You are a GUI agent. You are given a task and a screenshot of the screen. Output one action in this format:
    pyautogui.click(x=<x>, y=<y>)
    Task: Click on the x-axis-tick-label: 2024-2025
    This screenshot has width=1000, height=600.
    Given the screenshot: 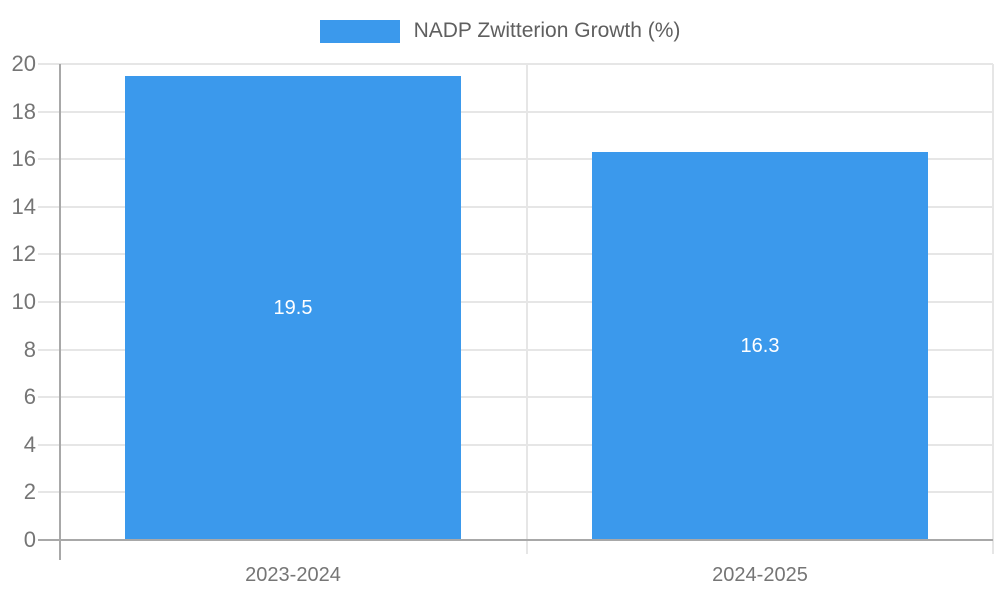 What is the action you would take?
    pyautogui.click(x=760, y=575)
    